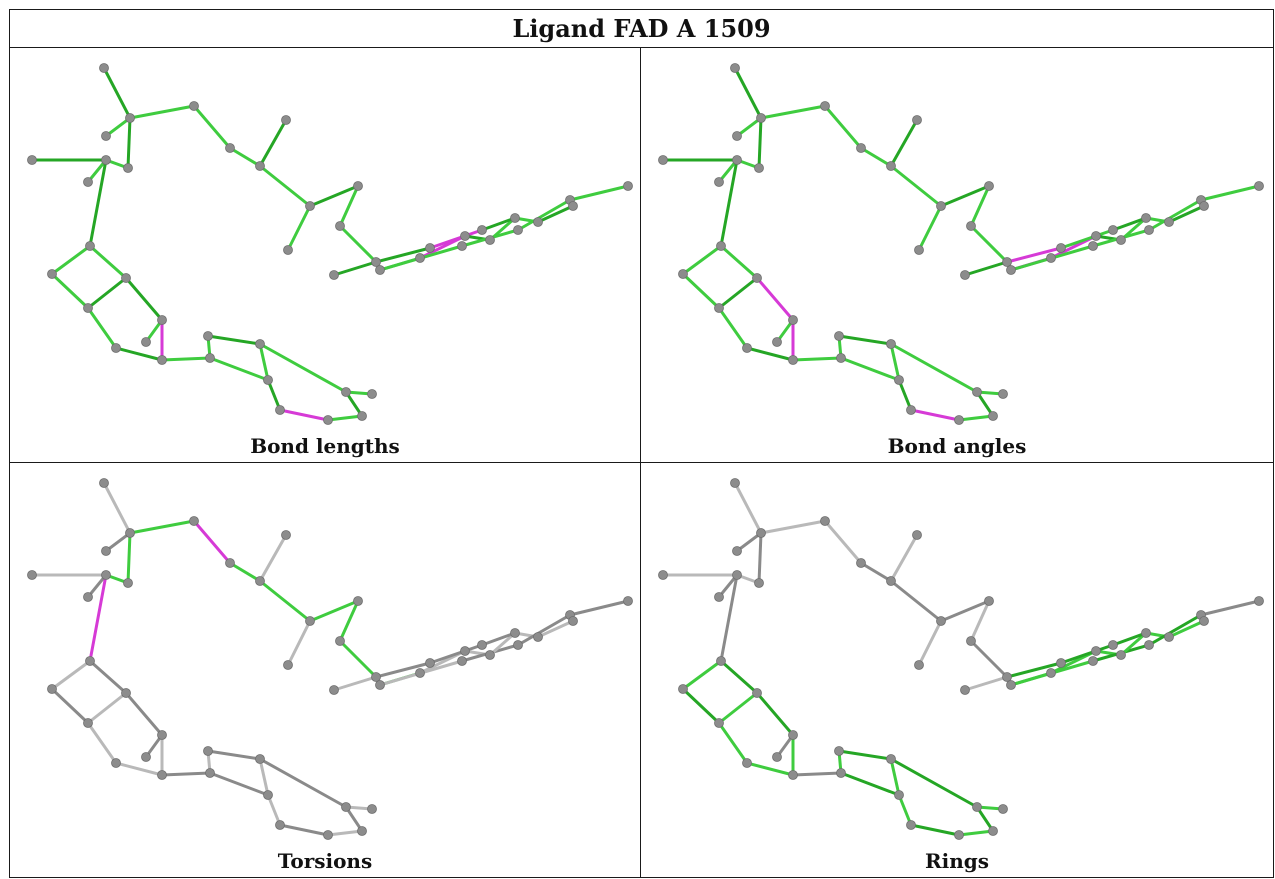 This screenshot has width=1275, height=879. I want to click on bond-b_r3, so click(738, 293).